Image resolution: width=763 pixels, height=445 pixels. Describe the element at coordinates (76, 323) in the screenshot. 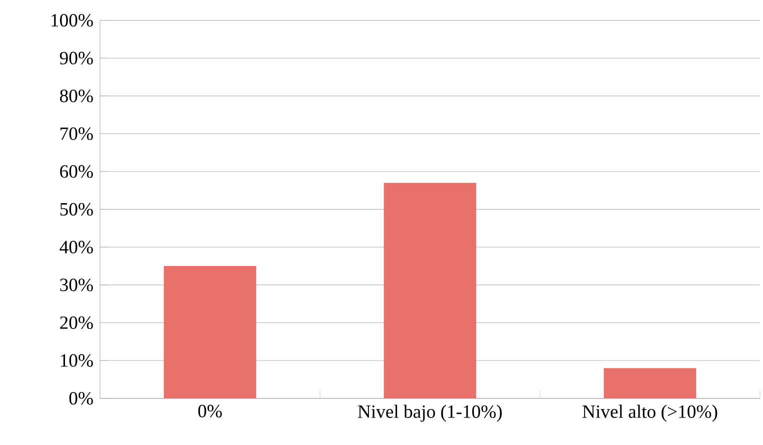

I see `y-tick-label: 20%` at that location.